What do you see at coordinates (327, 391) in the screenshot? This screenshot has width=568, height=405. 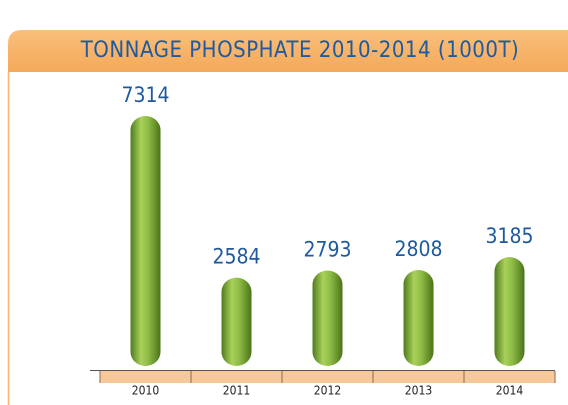 I see `x-tick-label: 2012` at bounding box center [327, 391].